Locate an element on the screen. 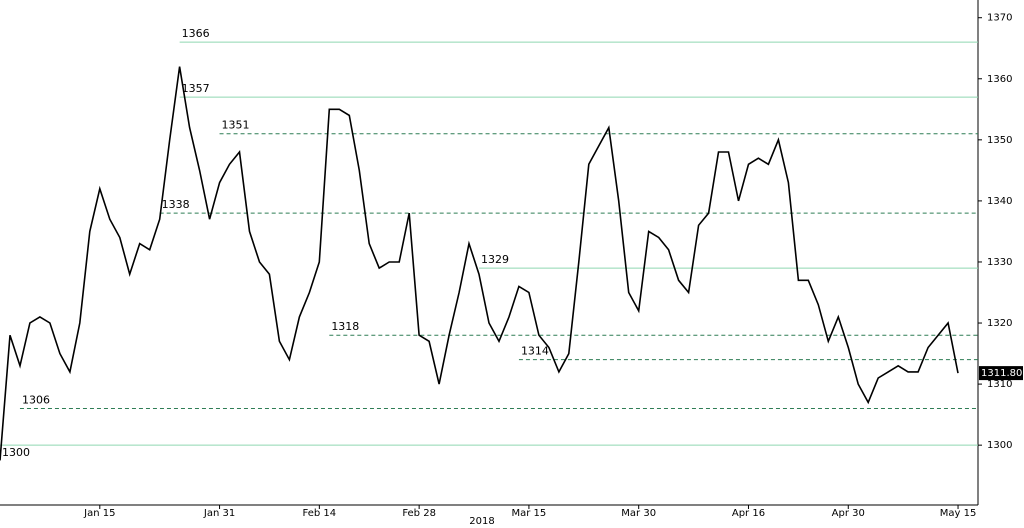 The image size is (1024, 528). level-label: 1351 is located at coordinates (236, 125).